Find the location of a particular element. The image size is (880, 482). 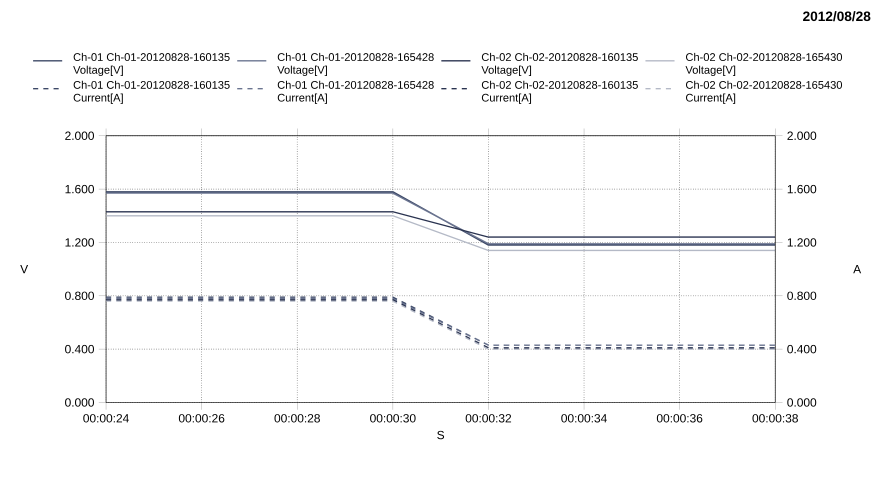

legend-label: Ch-01 Ch-01-20120828-165428 Voltage[V] is located at coordinates (355, 64).